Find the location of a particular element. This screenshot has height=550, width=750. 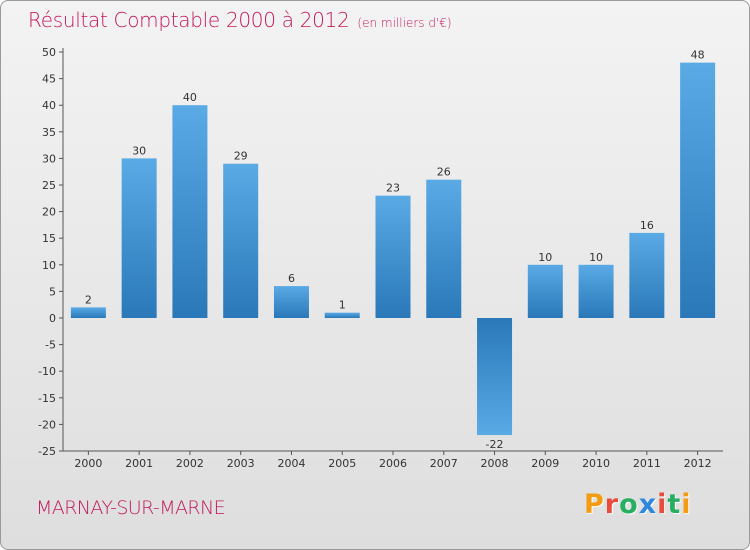

y-tick-label: -20 is located at coordinates (47, 424).